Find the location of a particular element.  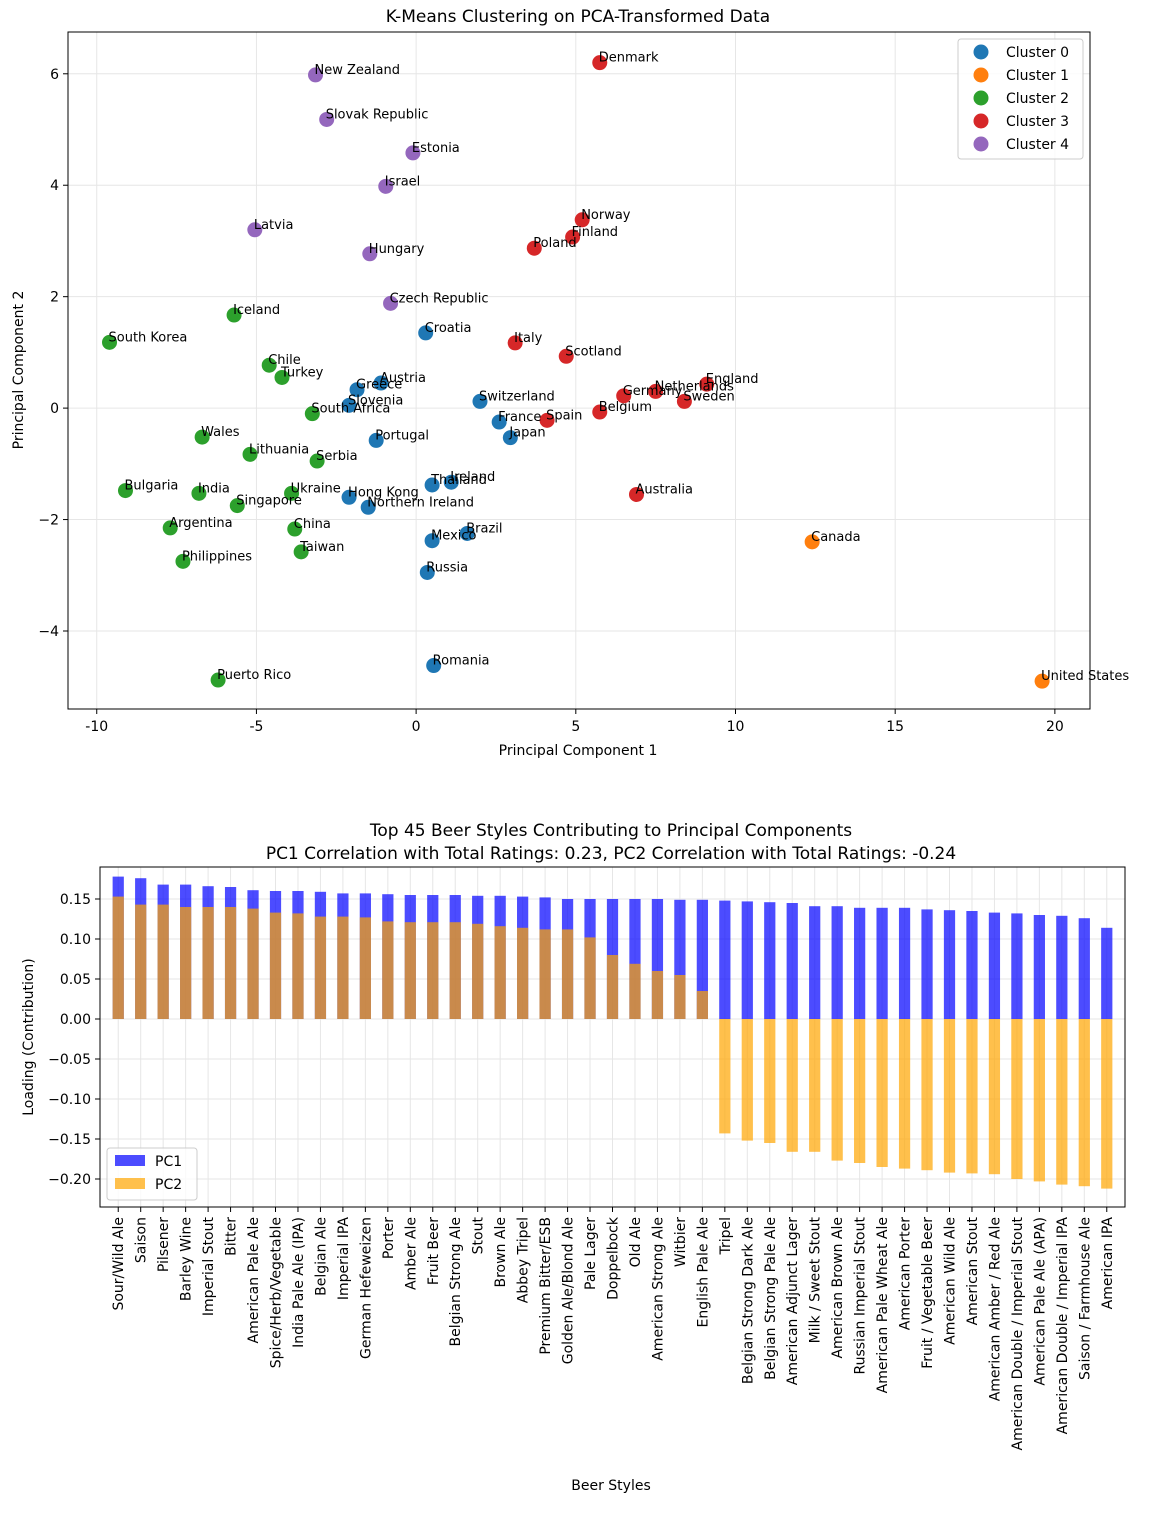

point-label: Lithuania is located at coordinates (279, 449).